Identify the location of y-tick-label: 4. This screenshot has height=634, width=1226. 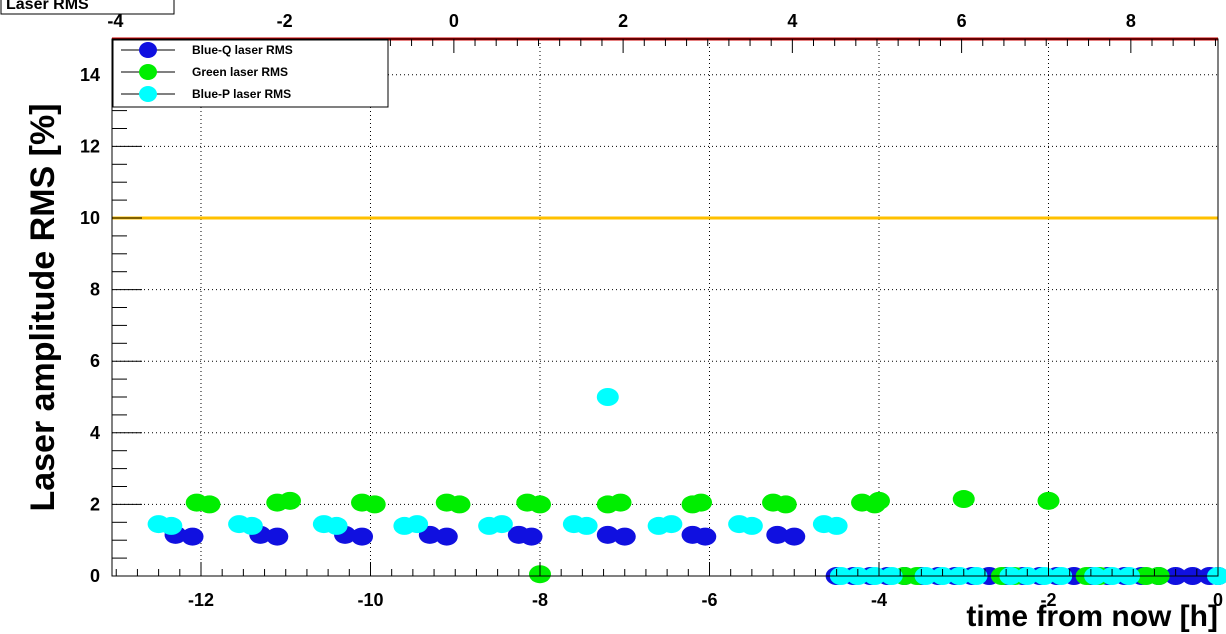
(95, 433).